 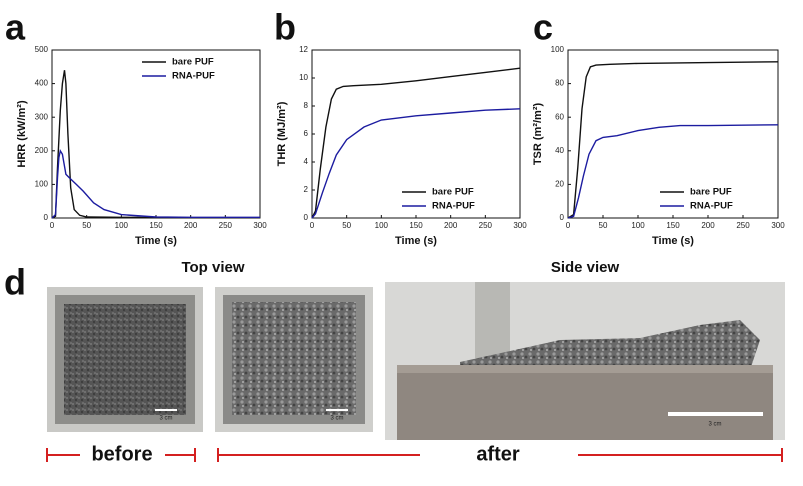 I want to click on y-tick-label: 12, so click(x=303, y=49).